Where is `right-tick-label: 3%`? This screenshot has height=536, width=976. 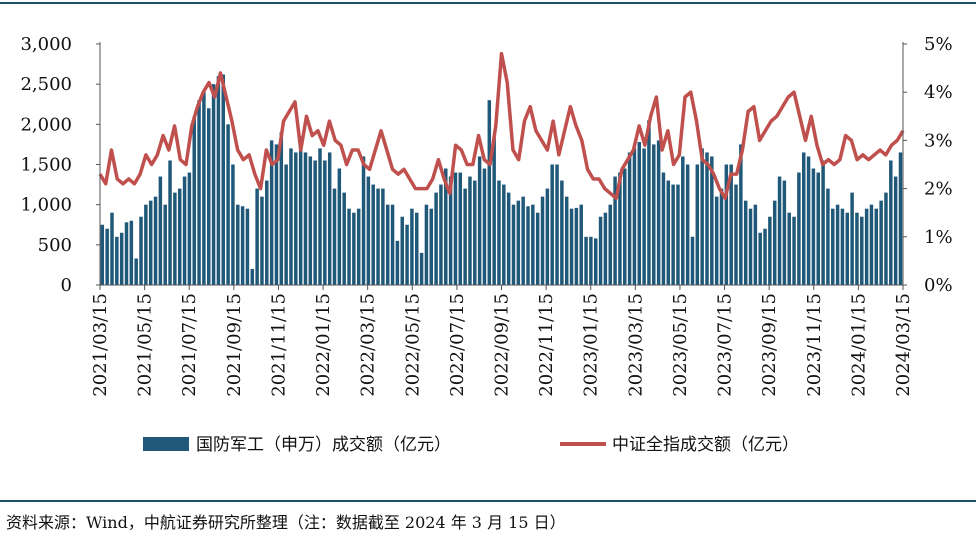 right-tick-label: 3% is located at coordinates (938, 140).